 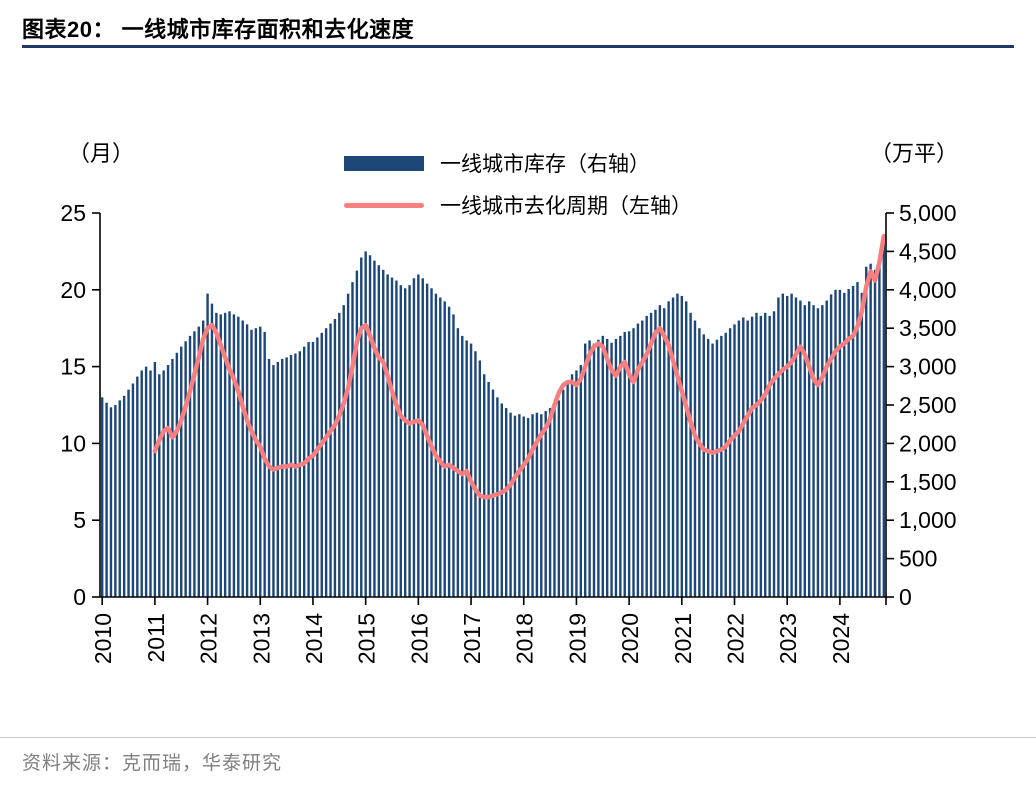 I want to click on title-underline, so click(x=518, y=46).